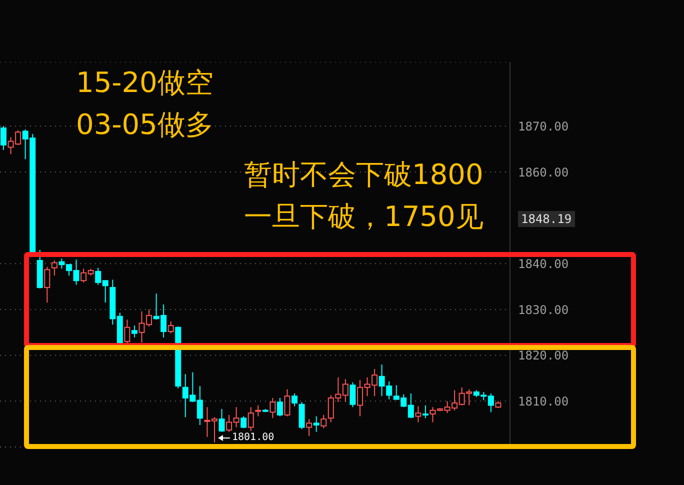  I want to click on y-tick-label: 1820.00, so click(543, 355).